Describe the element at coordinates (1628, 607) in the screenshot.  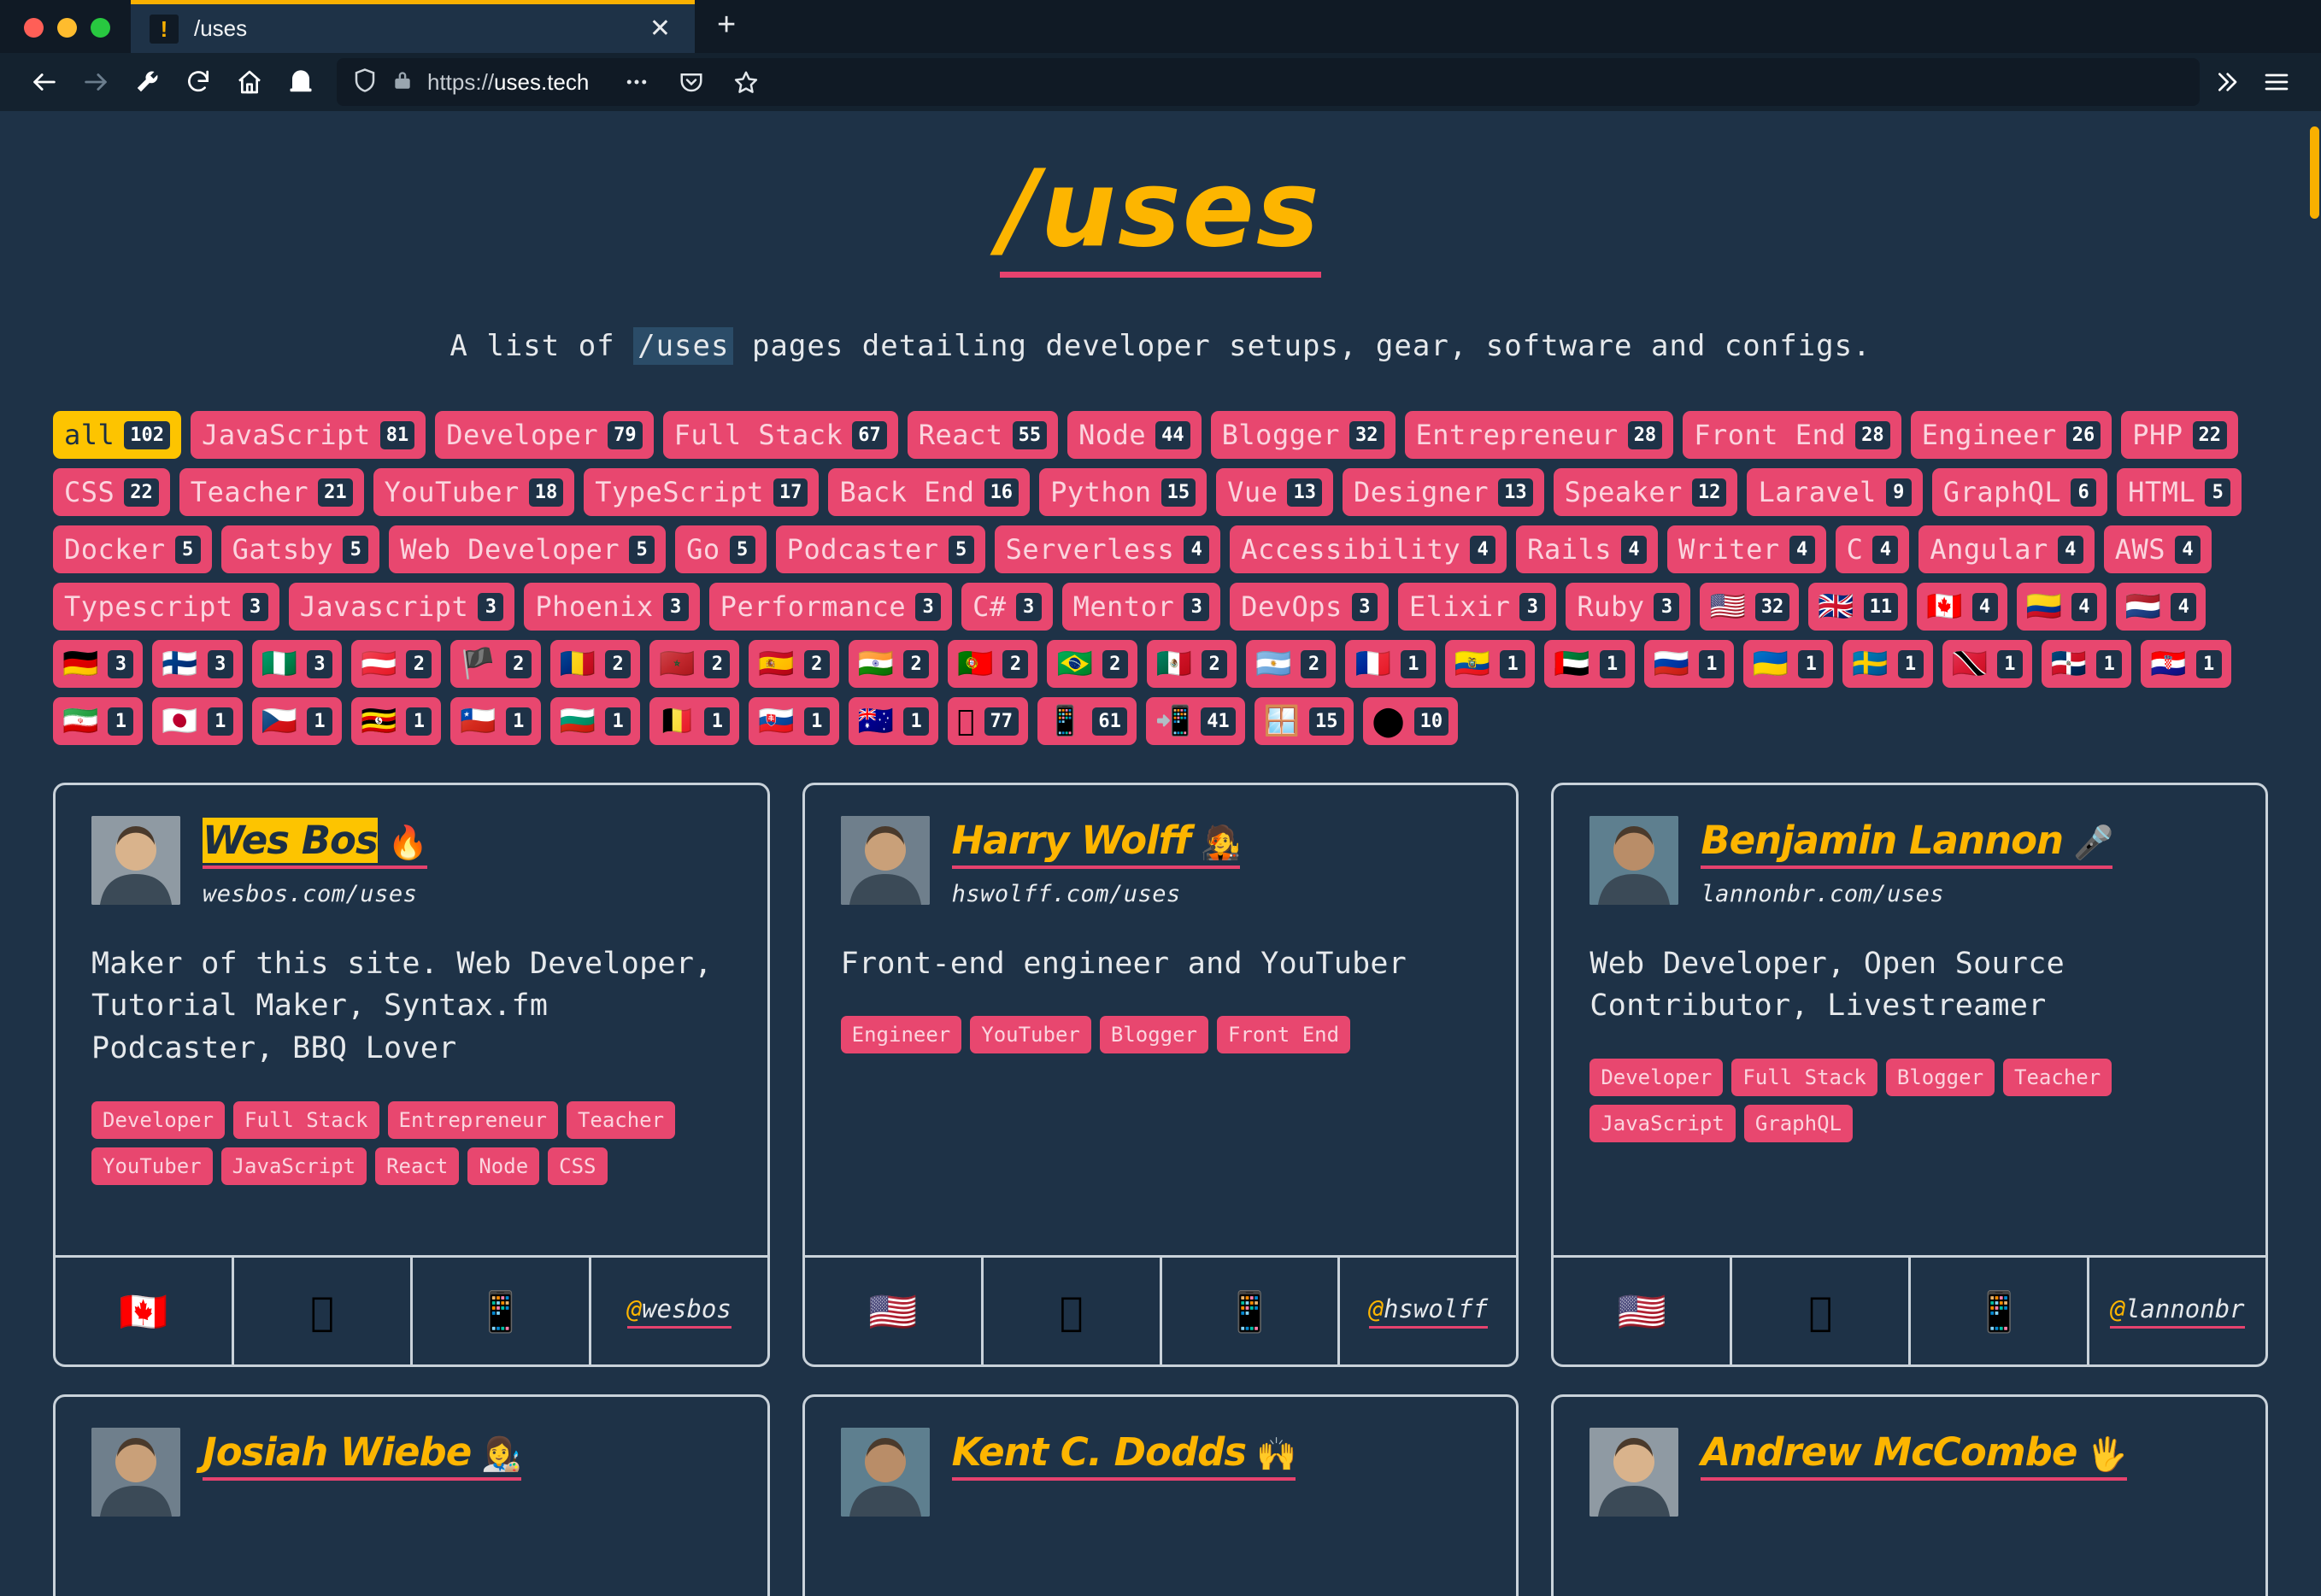
I see `tag-filter: Ruby 3` at that location.